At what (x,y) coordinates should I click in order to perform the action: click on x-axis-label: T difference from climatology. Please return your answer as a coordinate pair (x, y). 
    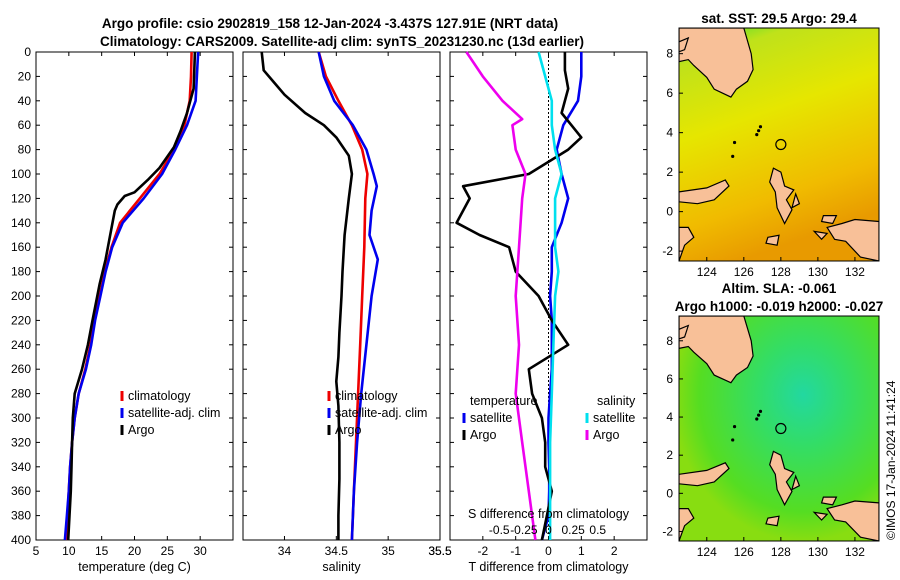
    Looking at the image, I should click on (548, 567).